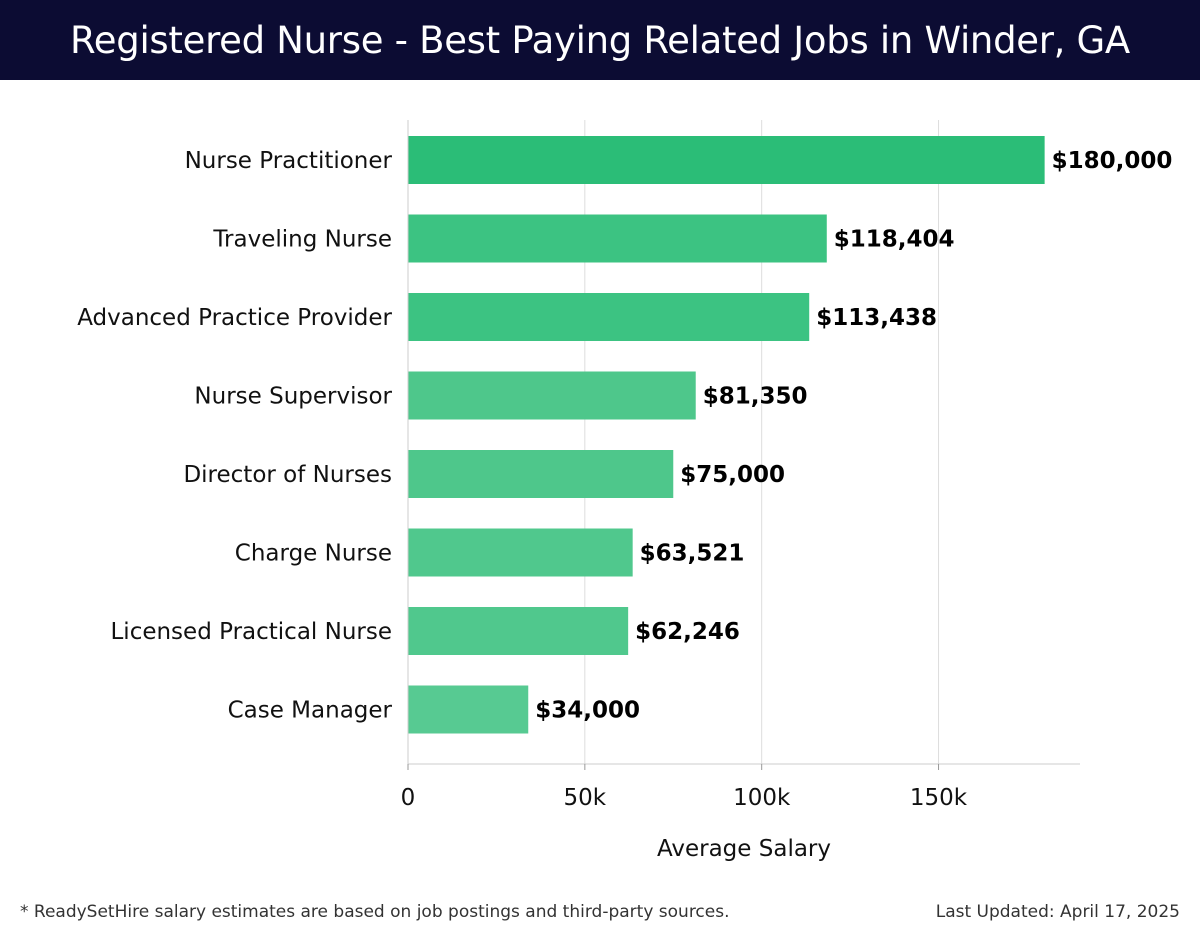 The height and width of the screenshot is (940, 1200). I want to click on value-label: $62,246, so click(687, 632).